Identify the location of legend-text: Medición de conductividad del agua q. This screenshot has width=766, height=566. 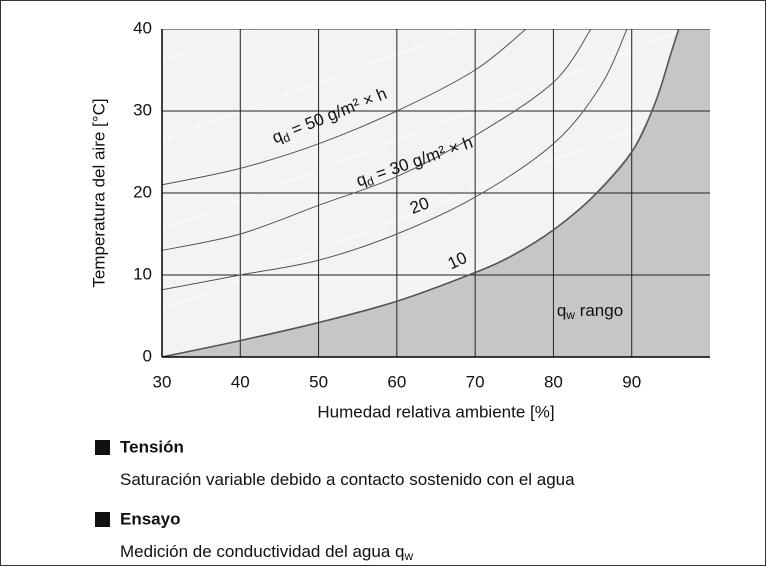
(262, 551).